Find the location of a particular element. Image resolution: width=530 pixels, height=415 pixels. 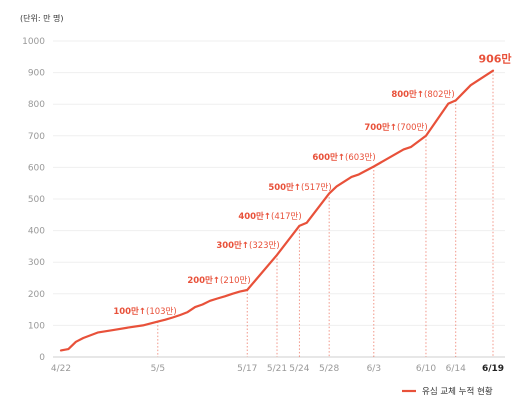

milestone-label: 400만↑(417만) is located at coordinates (269, 216).